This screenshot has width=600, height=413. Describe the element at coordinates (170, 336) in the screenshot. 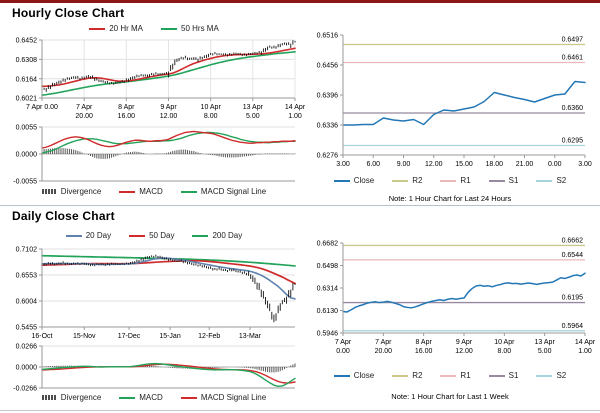

I see `x-tick-label: 15-Jan` at that location.